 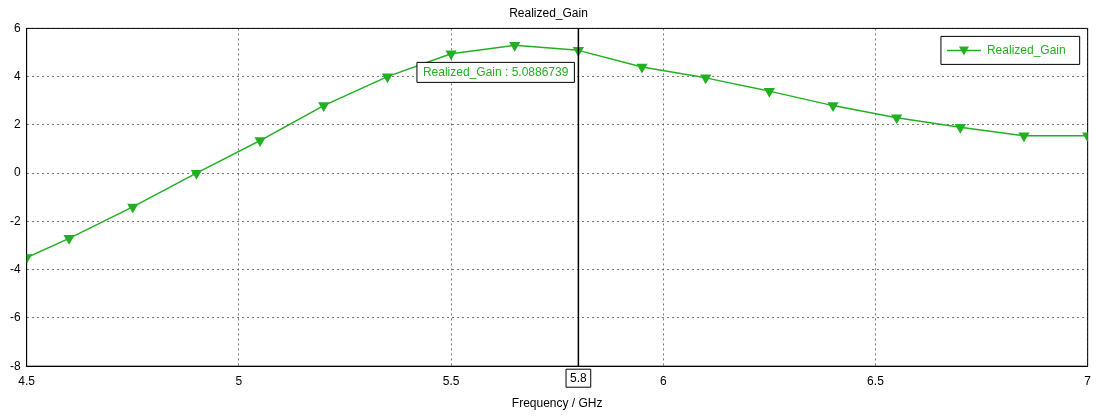 I want to click on x-tick-label: 5, so click(x=239, y=380).